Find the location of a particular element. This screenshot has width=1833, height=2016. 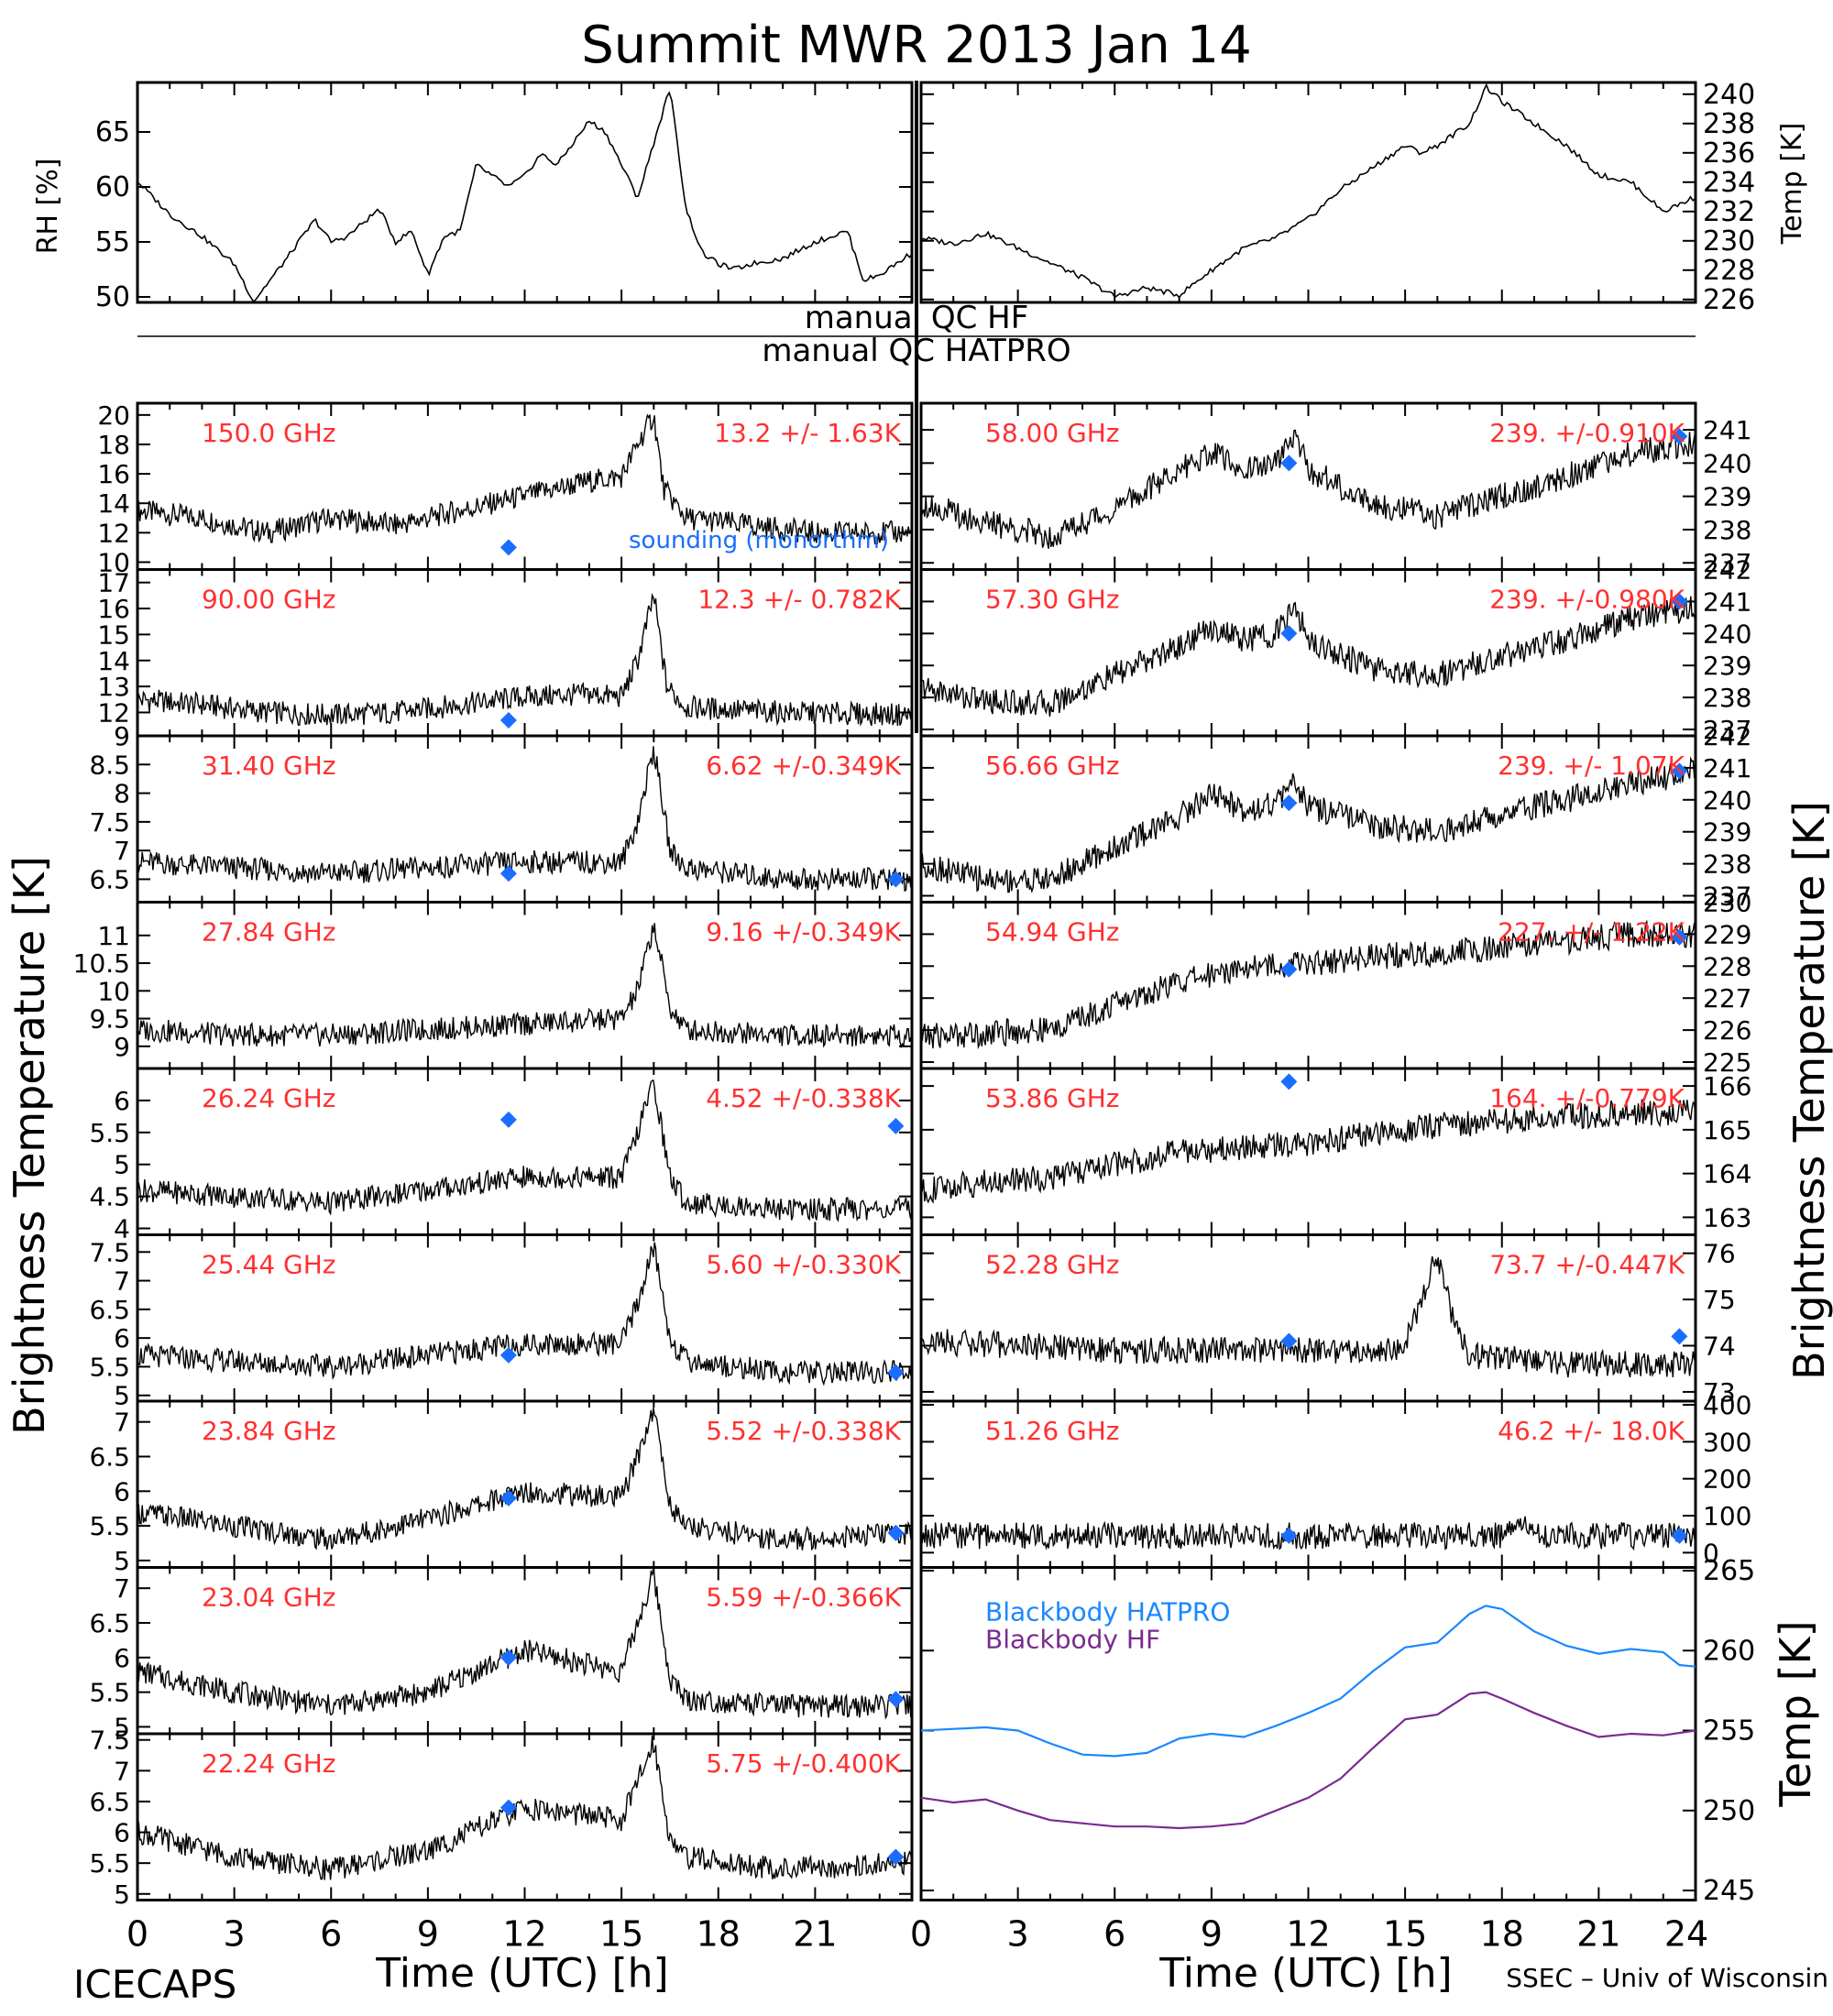

y-tick-label: 300 is located at coordinates (1727, 1442).